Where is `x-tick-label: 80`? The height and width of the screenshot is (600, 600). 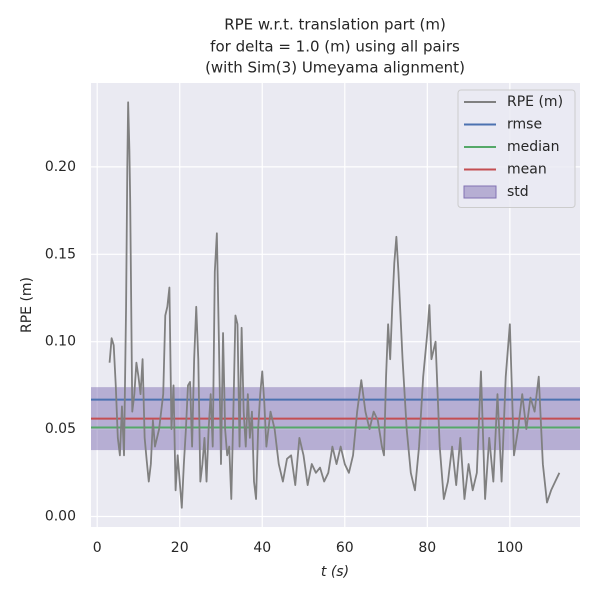
x-tick-label: 80 is located at coordinates (427, 548).